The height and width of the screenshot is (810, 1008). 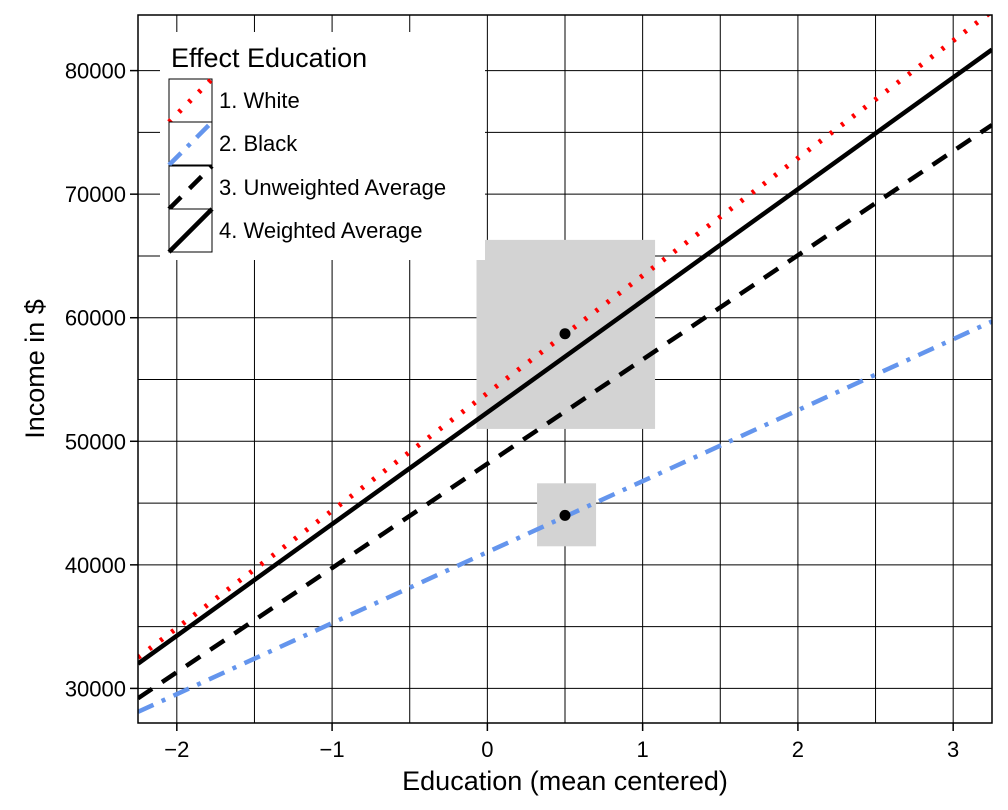 What do you see at coordinates (798, 749) in the screenshot?
I see `x-tick-label: 2` at bounding box center [798, 749].